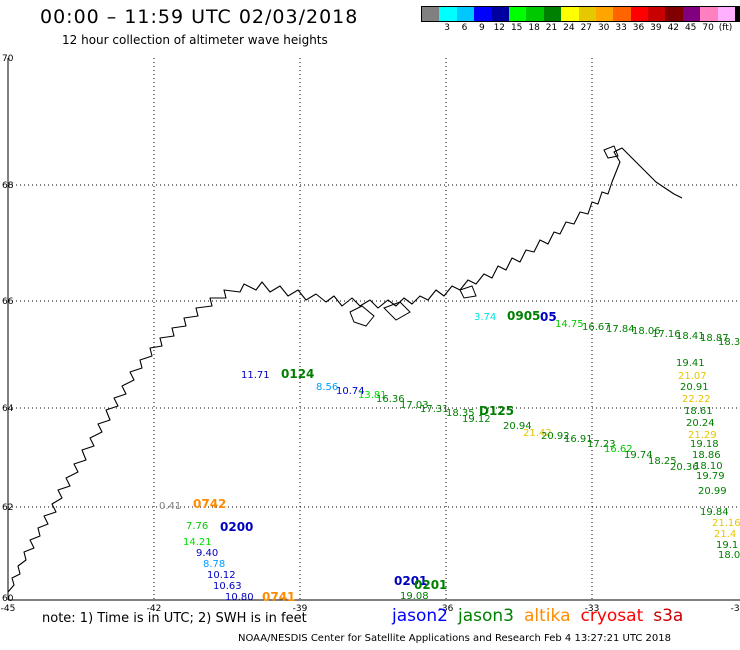 Image resolution: width=740 pixels, height=650 pixels. Describe the element at coordinates (221, 575) in the screenshot. I see `wave-height-label: 10.12` at that location.